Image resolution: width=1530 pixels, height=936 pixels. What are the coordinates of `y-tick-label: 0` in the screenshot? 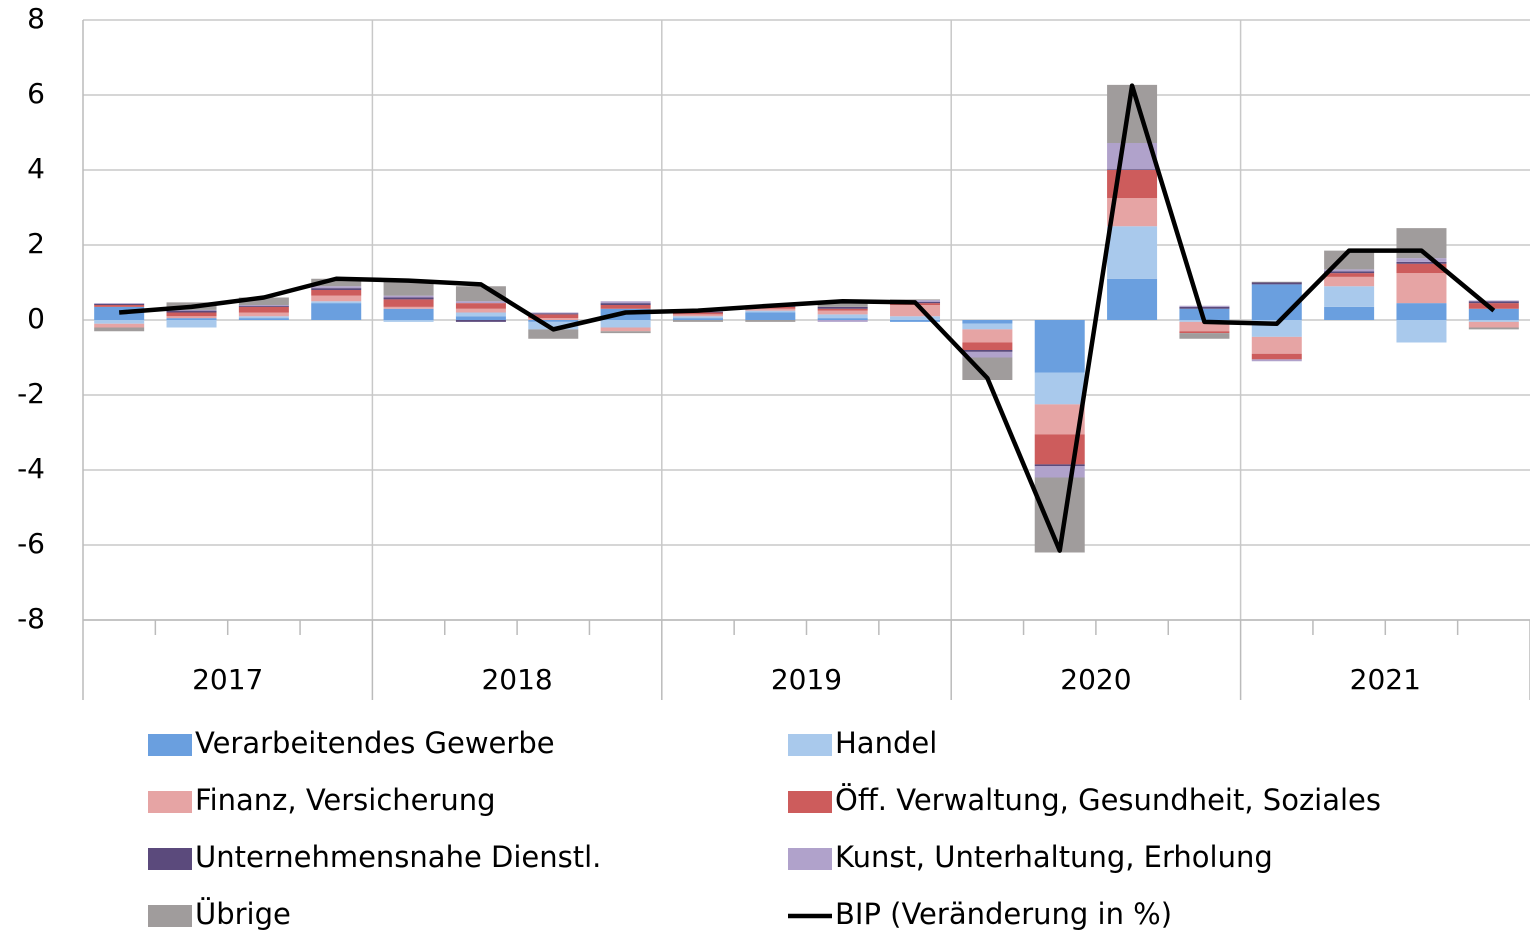 It's located at (36, 318).